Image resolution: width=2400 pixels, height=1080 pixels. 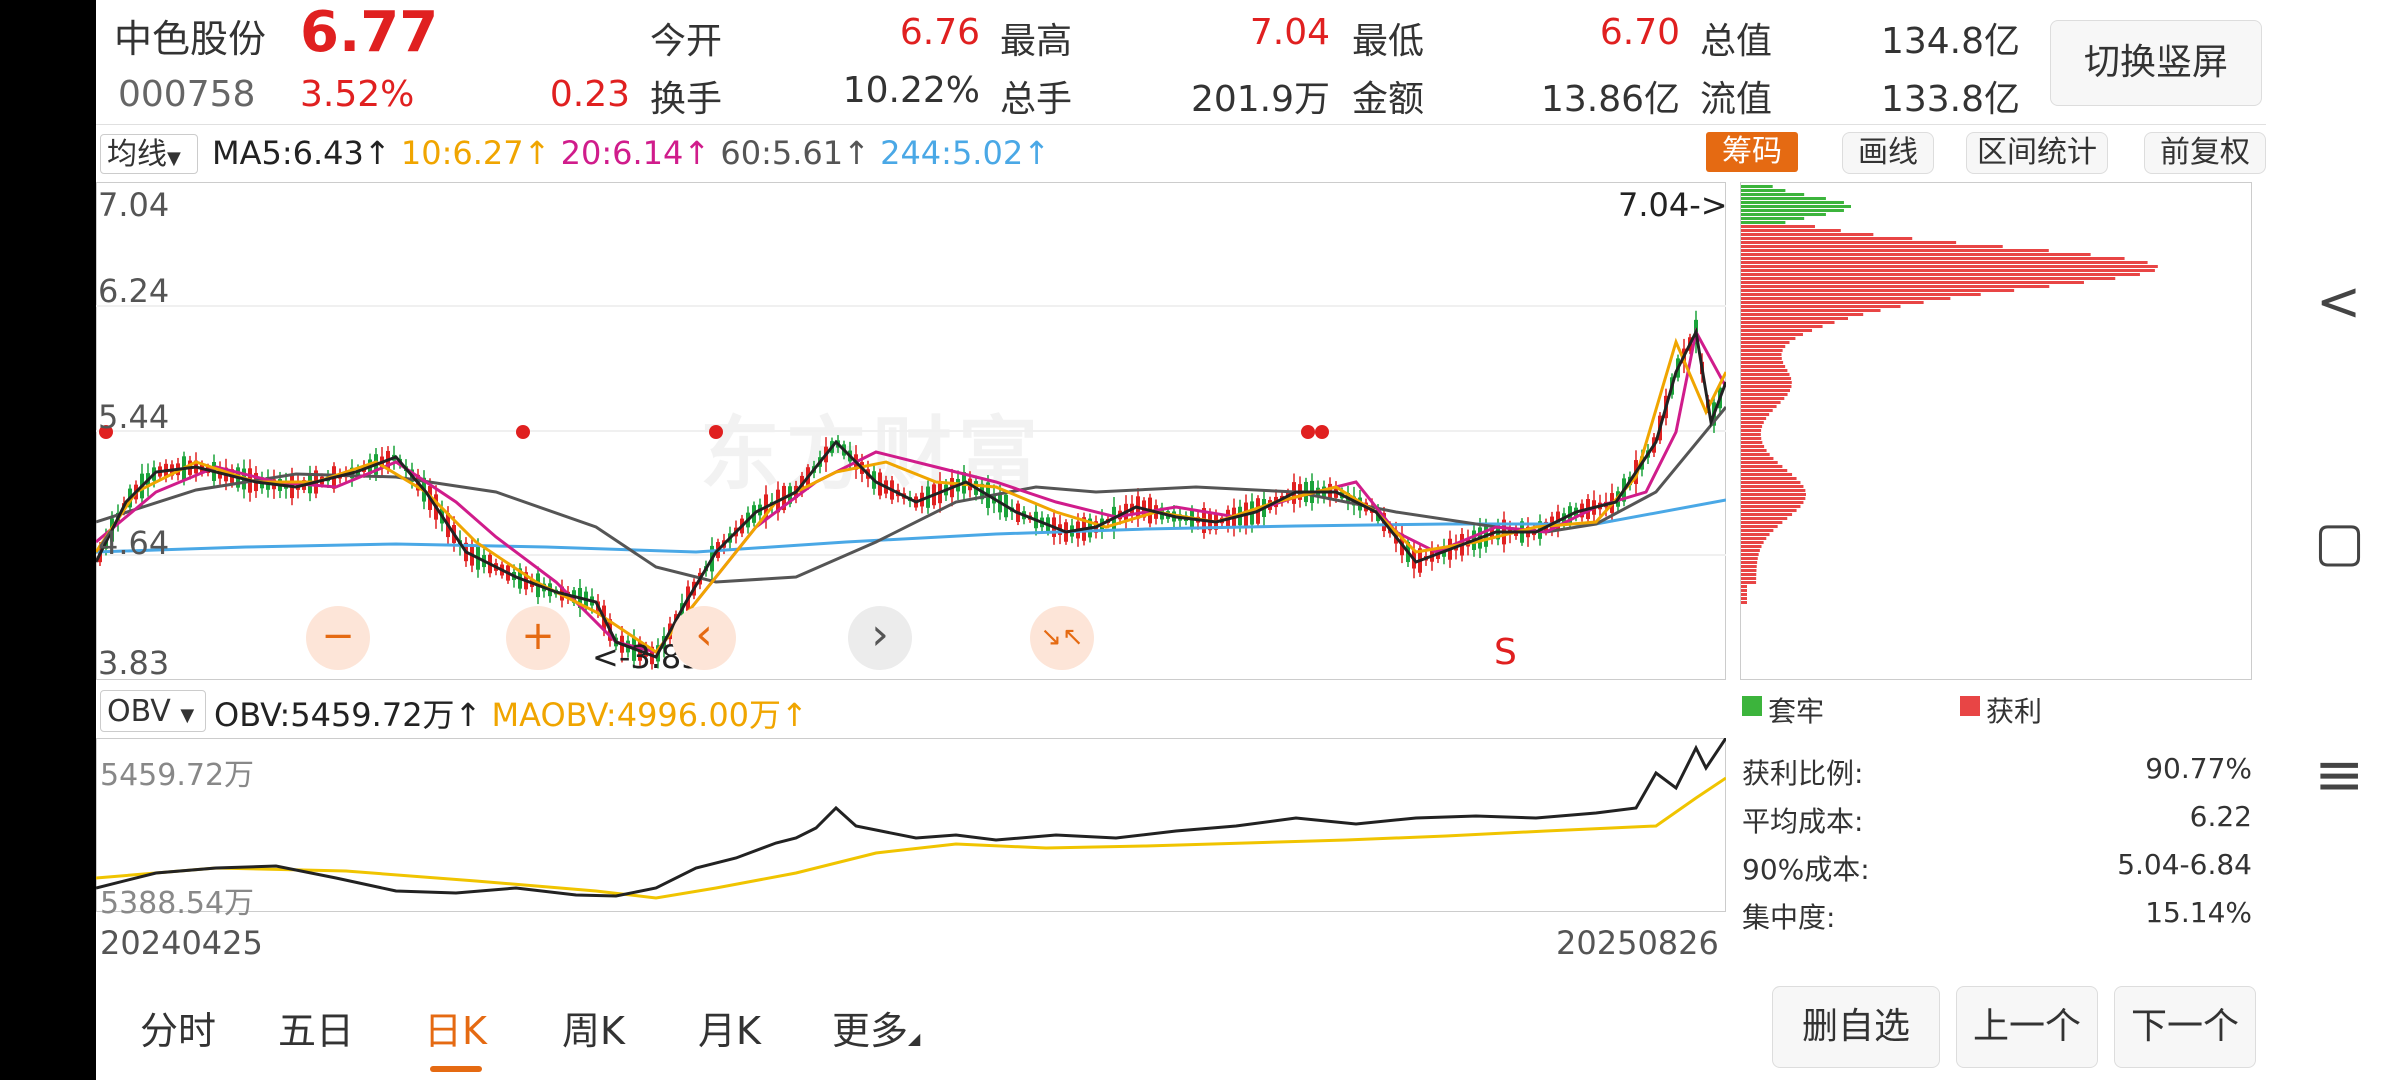 I want to click on volume-label: 总手, so click(x=1036, y=99).